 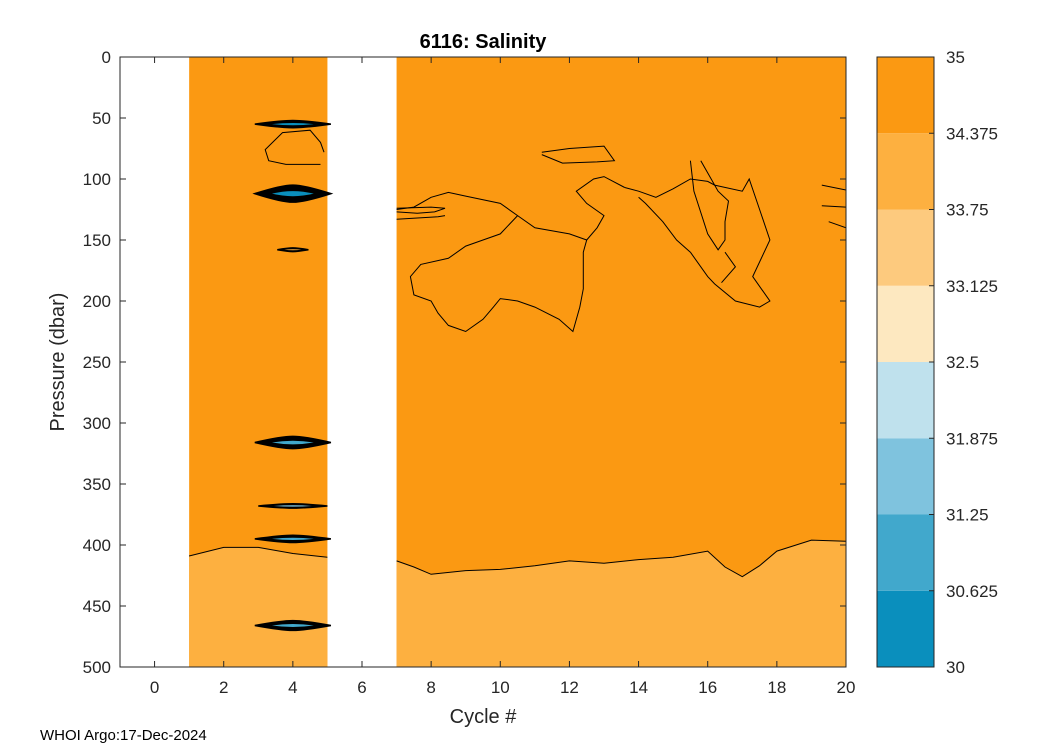 I want to click on colorbar-tick-label: 33.125, so click(x=972, y=286).